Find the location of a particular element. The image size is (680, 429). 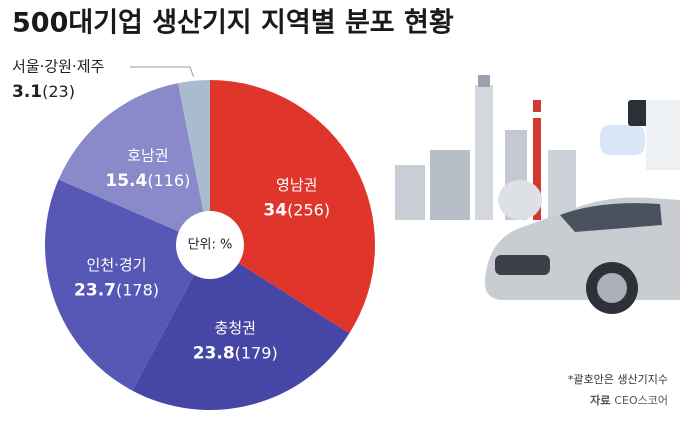

unit-label: 단위: % is located at coordinates (210, 245).